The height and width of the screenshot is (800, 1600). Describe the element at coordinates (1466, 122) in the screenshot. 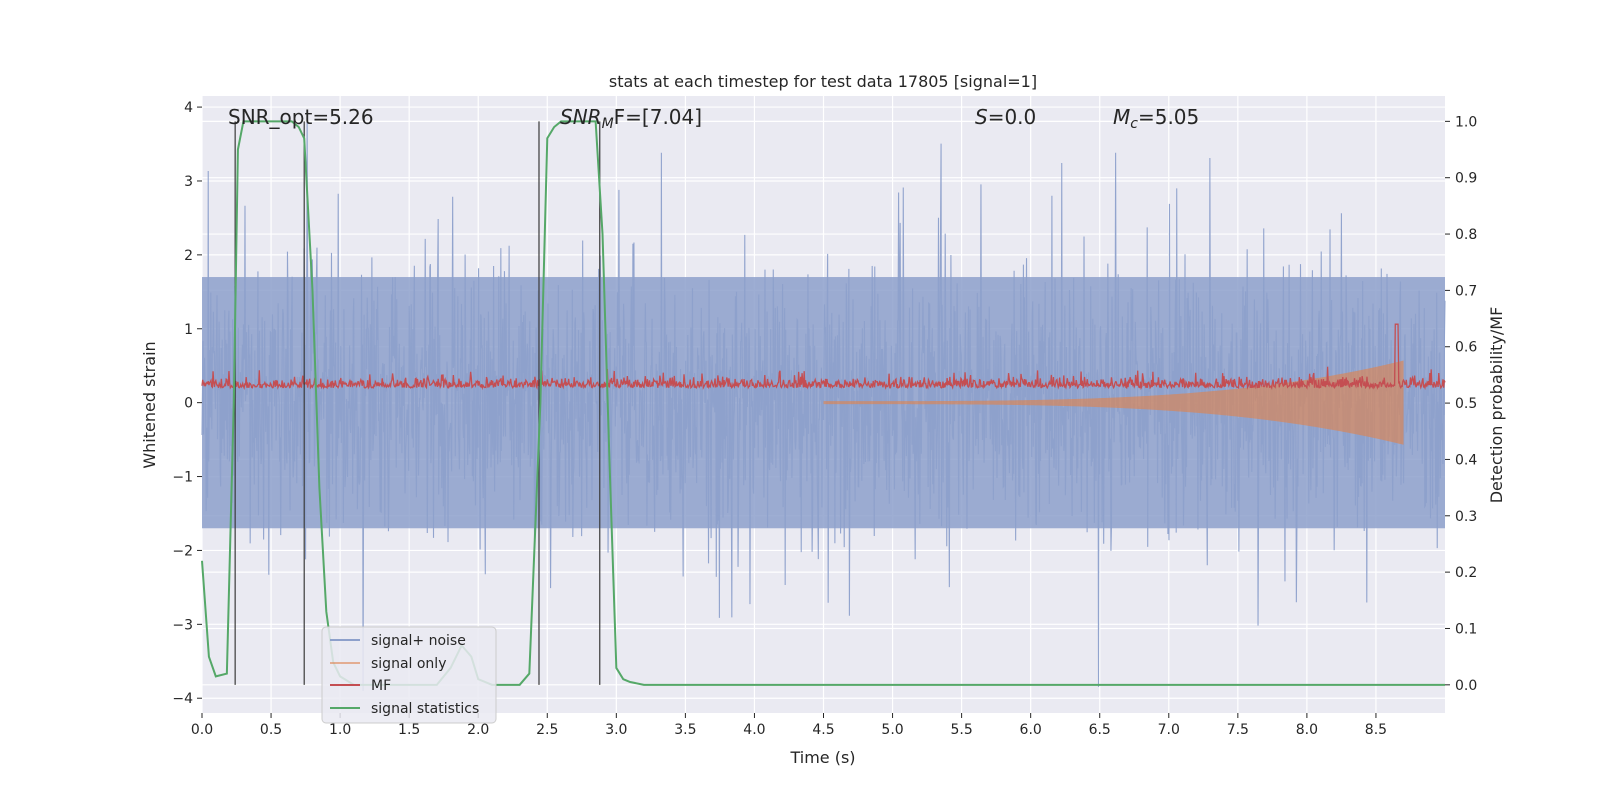

I see `y-right-tick-label: 1.0` at that location.